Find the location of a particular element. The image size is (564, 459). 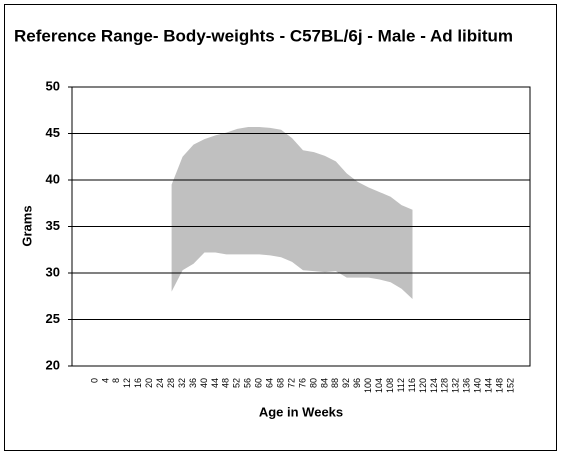

x-tick-label: 20 is located at coordinates (149, 383).